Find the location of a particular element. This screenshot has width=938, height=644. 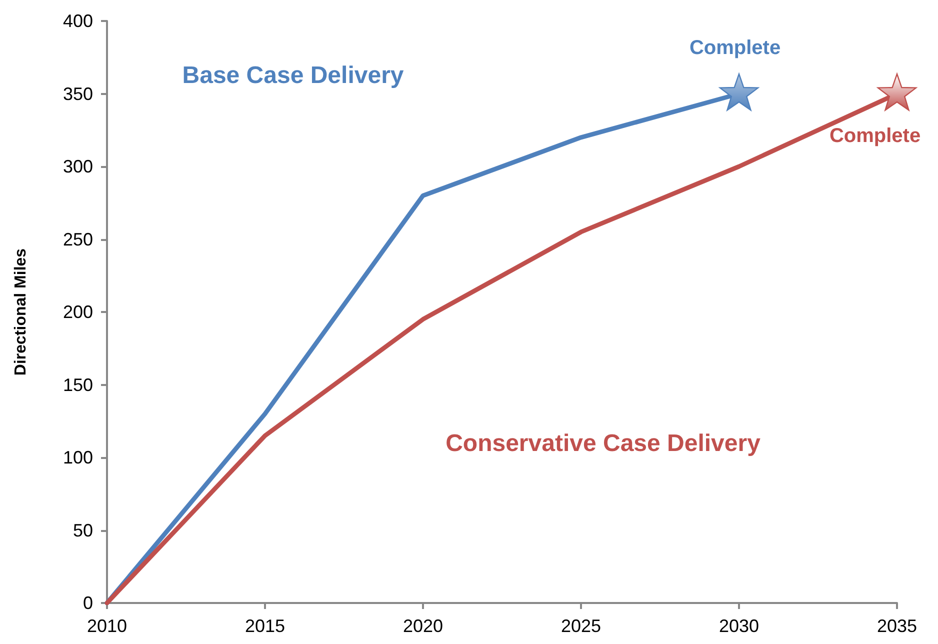

x-tick-label: 2025 is located at coordinates (581, 626).